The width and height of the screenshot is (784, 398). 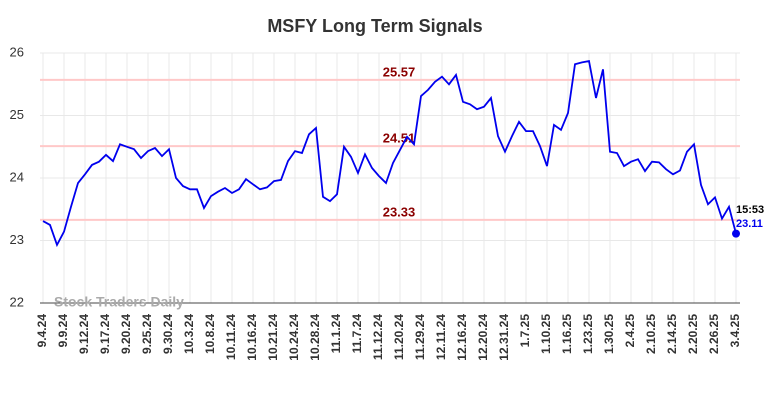 What do you see at coordinates (504, 337) in the screenshot?
I see `x-tick-label: 12.31.24` at bounding box center [504, 337].